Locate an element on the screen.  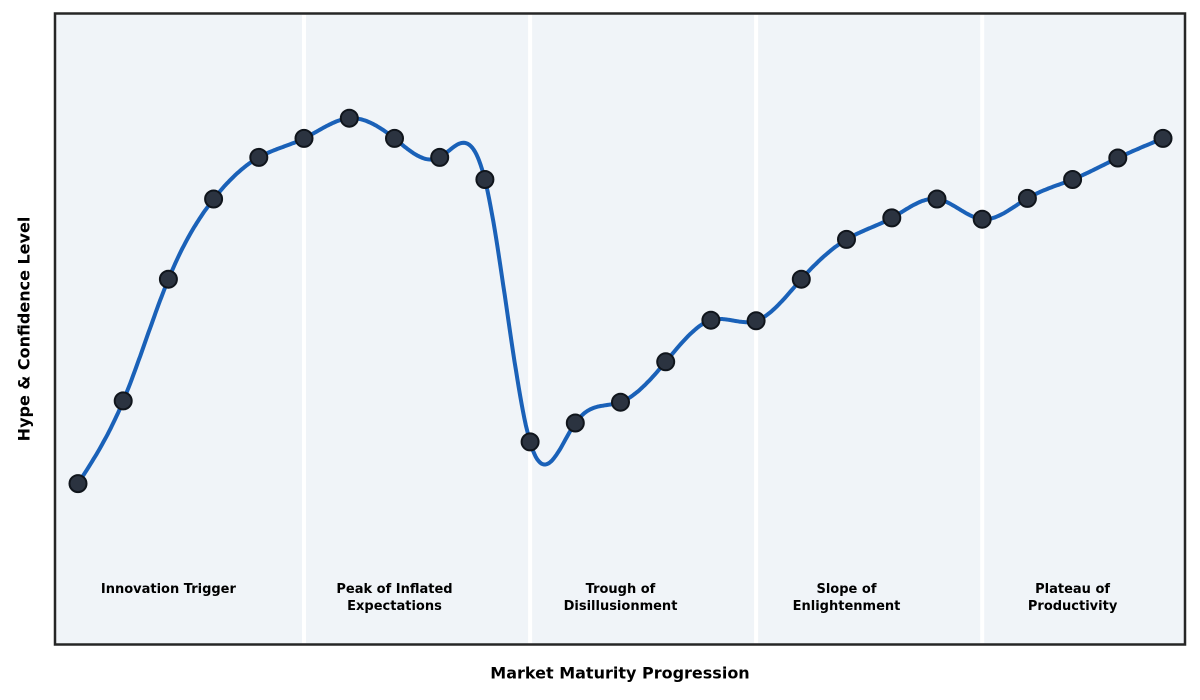
phase-label-innovation-trigger: Innovation Trigger is located at coordinates (168, 589).